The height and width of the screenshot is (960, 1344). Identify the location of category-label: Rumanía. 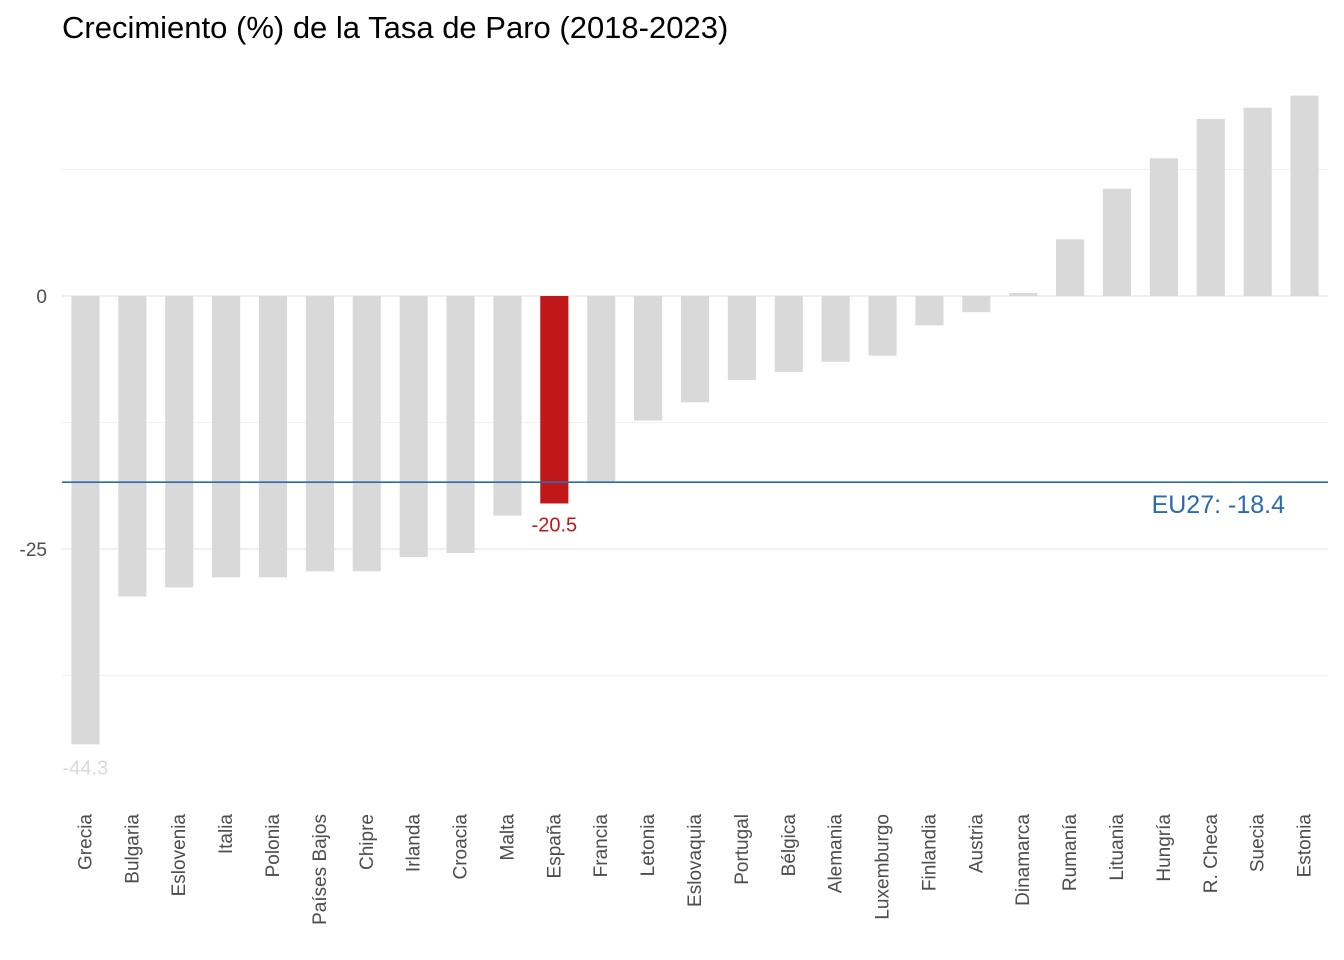
(1070, 853).